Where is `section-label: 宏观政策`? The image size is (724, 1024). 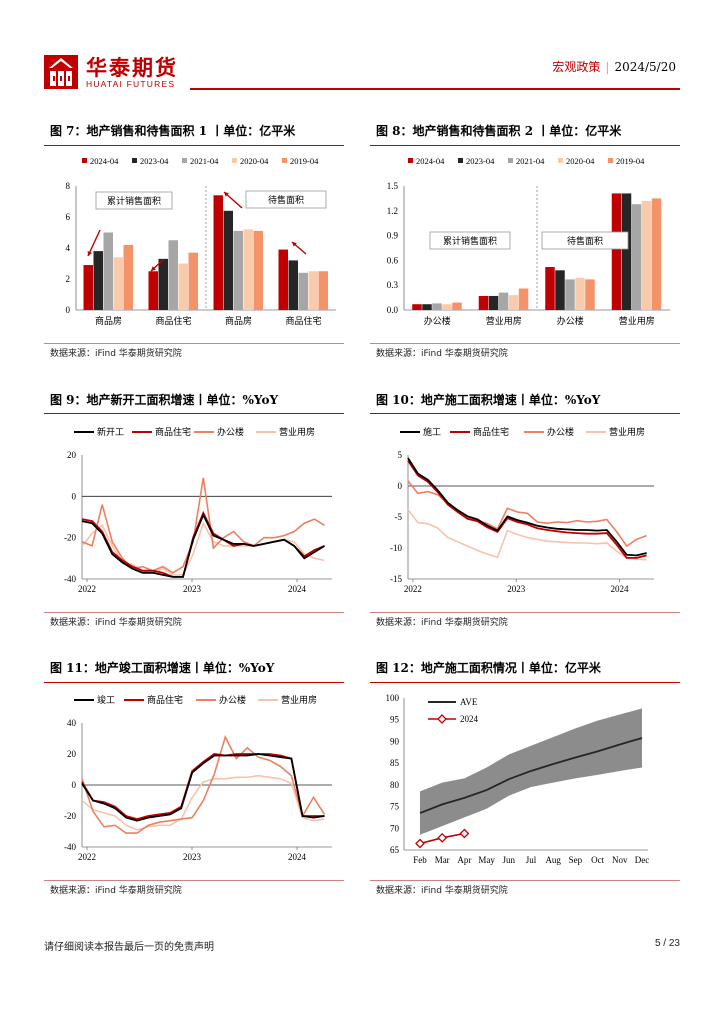
section-label: 宏观政策 is located at coordinates (576, 67).